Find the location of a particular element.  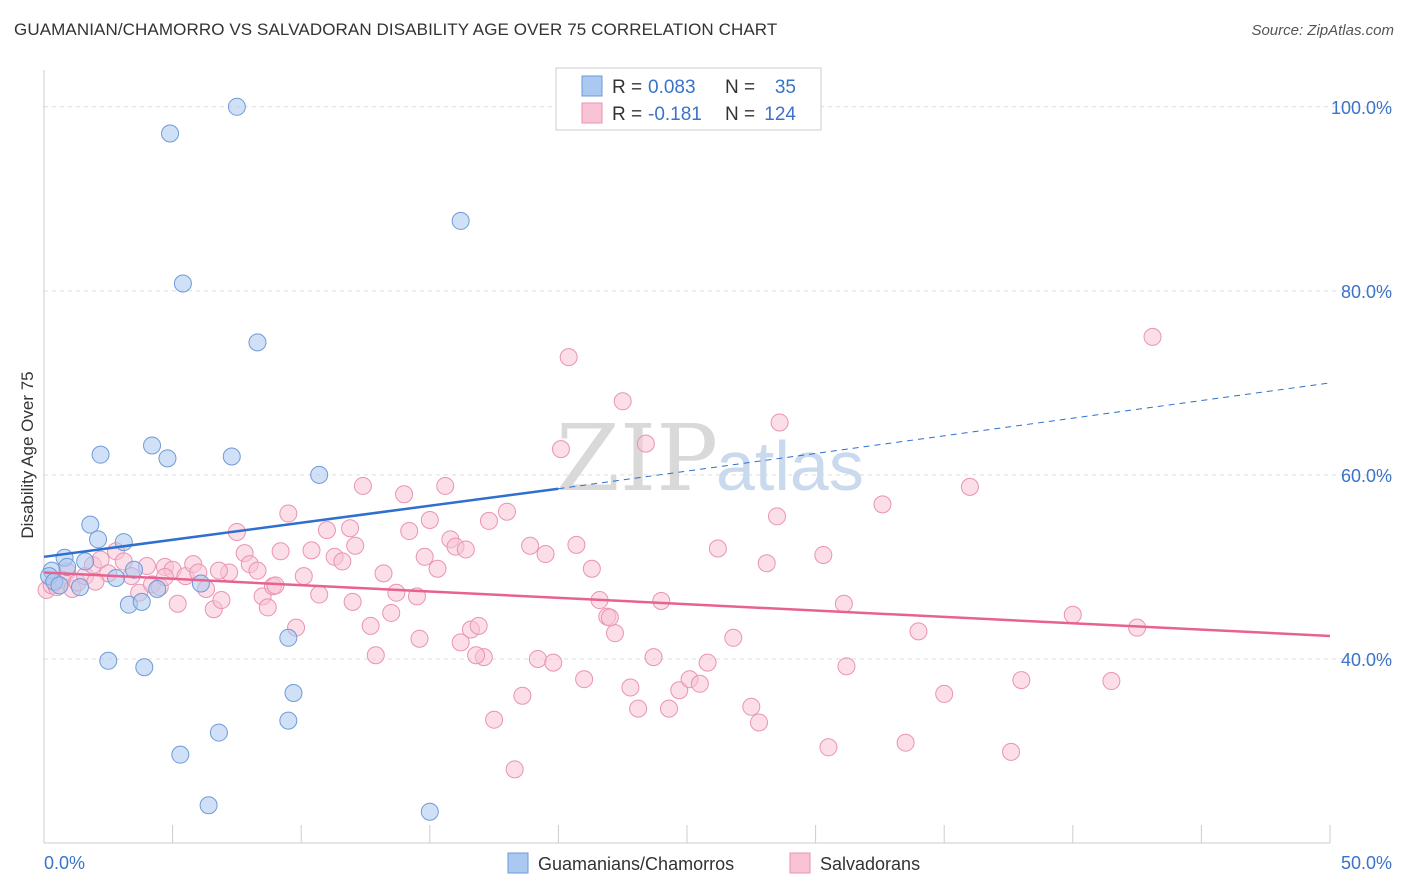

y-tick-label-40: 40.0% is located at coordinates (1366, 660).